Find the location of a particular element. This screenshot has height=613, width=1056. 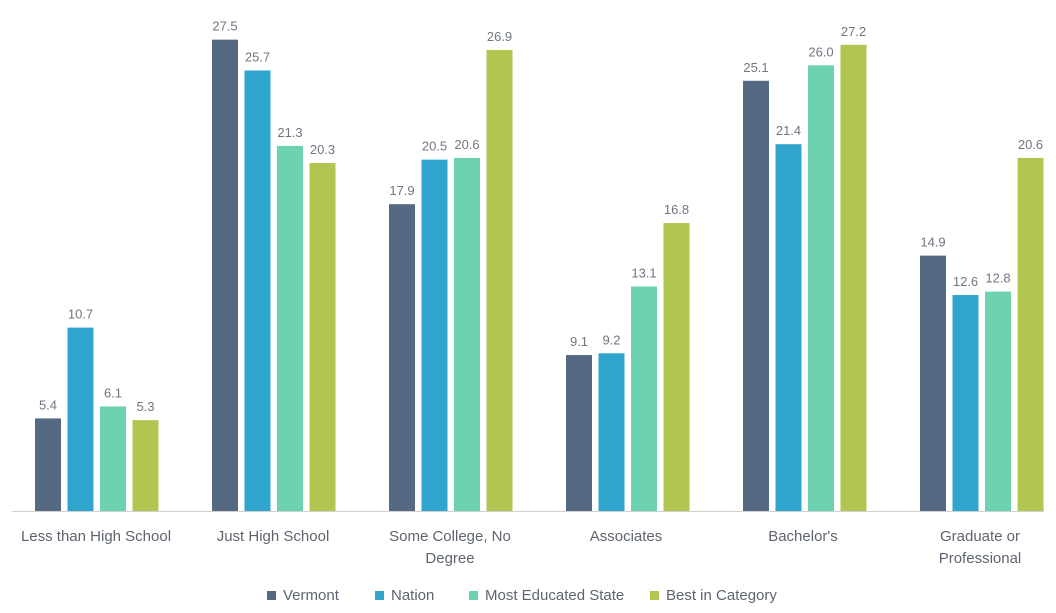

data-label: 9.1 is located at coordinates (579, 341).